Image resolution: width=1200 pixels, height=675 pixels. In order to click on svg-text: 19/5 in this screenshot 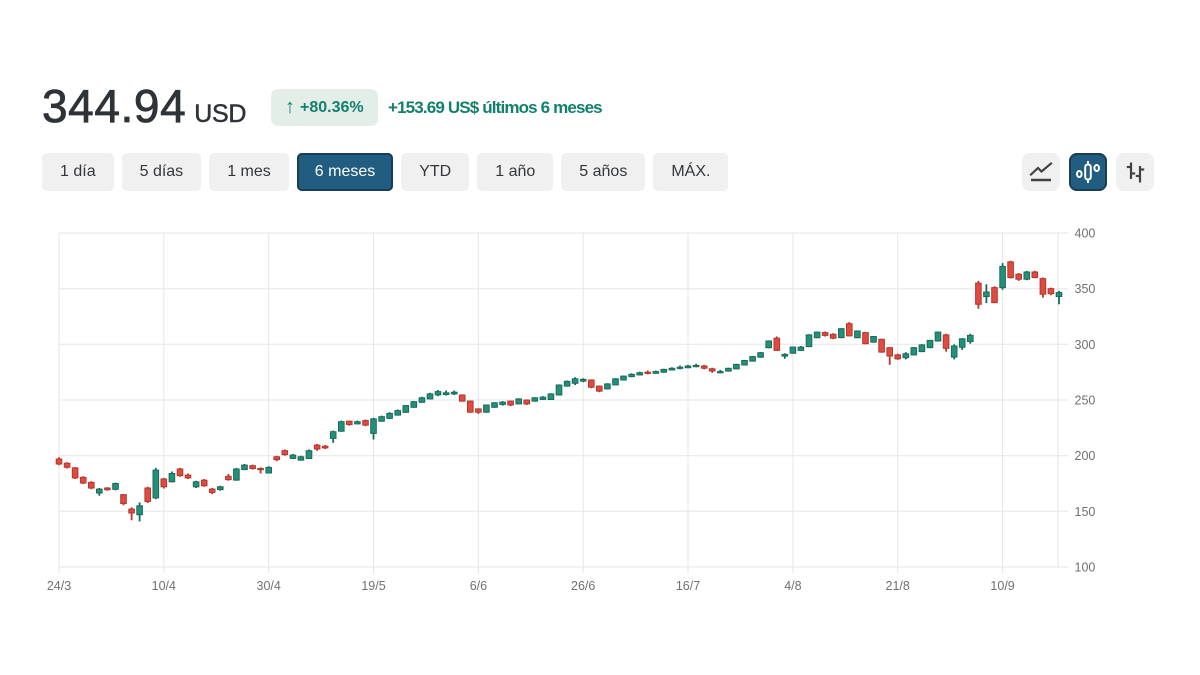, I will do `click(373, 586)`.